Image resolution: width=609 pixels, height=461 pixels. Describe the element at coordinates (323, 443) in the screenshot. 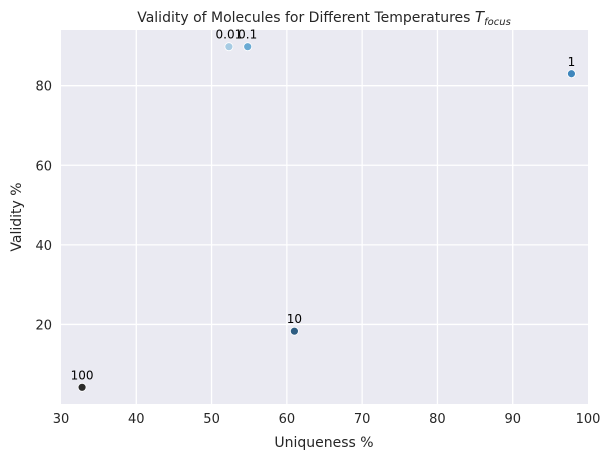

I see `x-axis-label: Uniqueness %` at that location.